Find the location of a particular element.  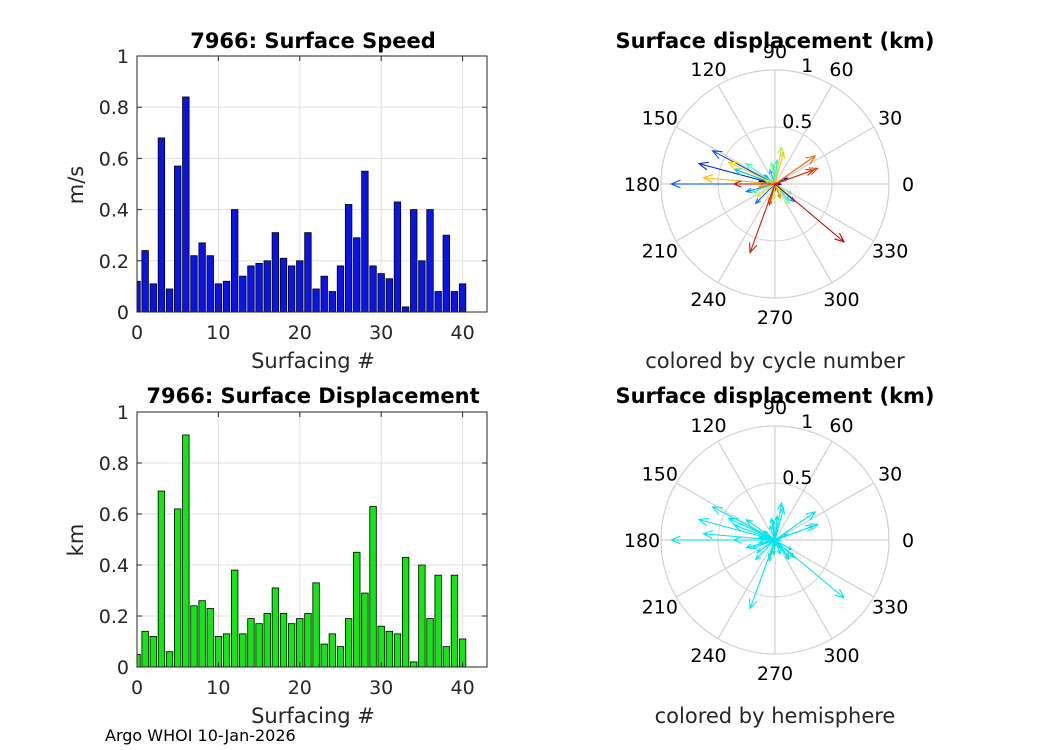

y-tick-label: 0.4 is located at coordinates (114, 211).